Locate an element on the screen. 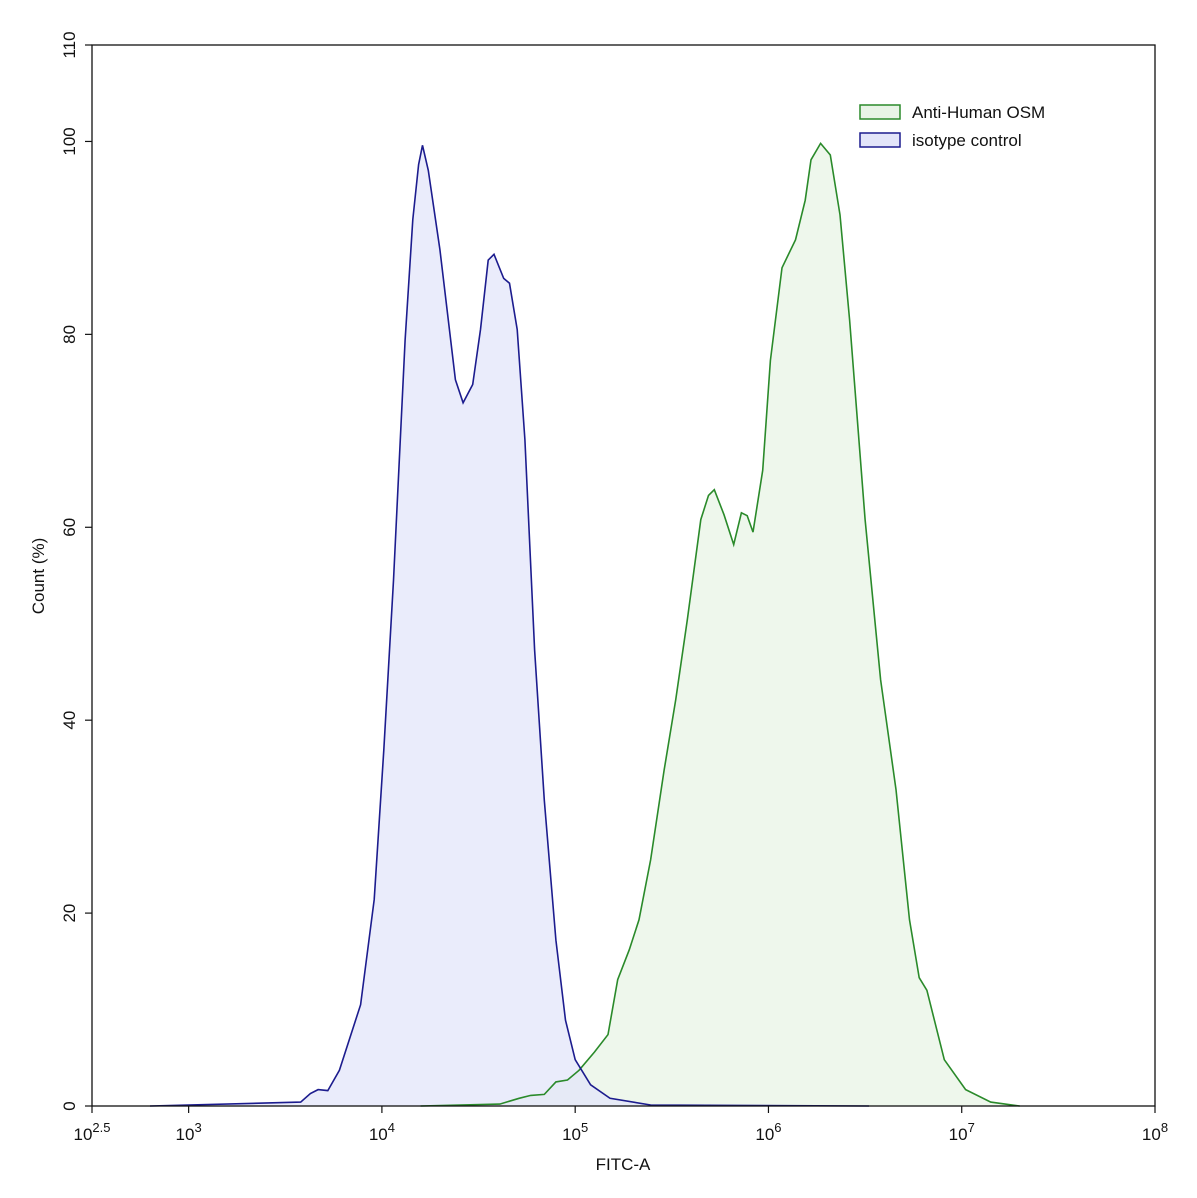  x-tick-exponent: 6 is located at coordinates (777, 1127).